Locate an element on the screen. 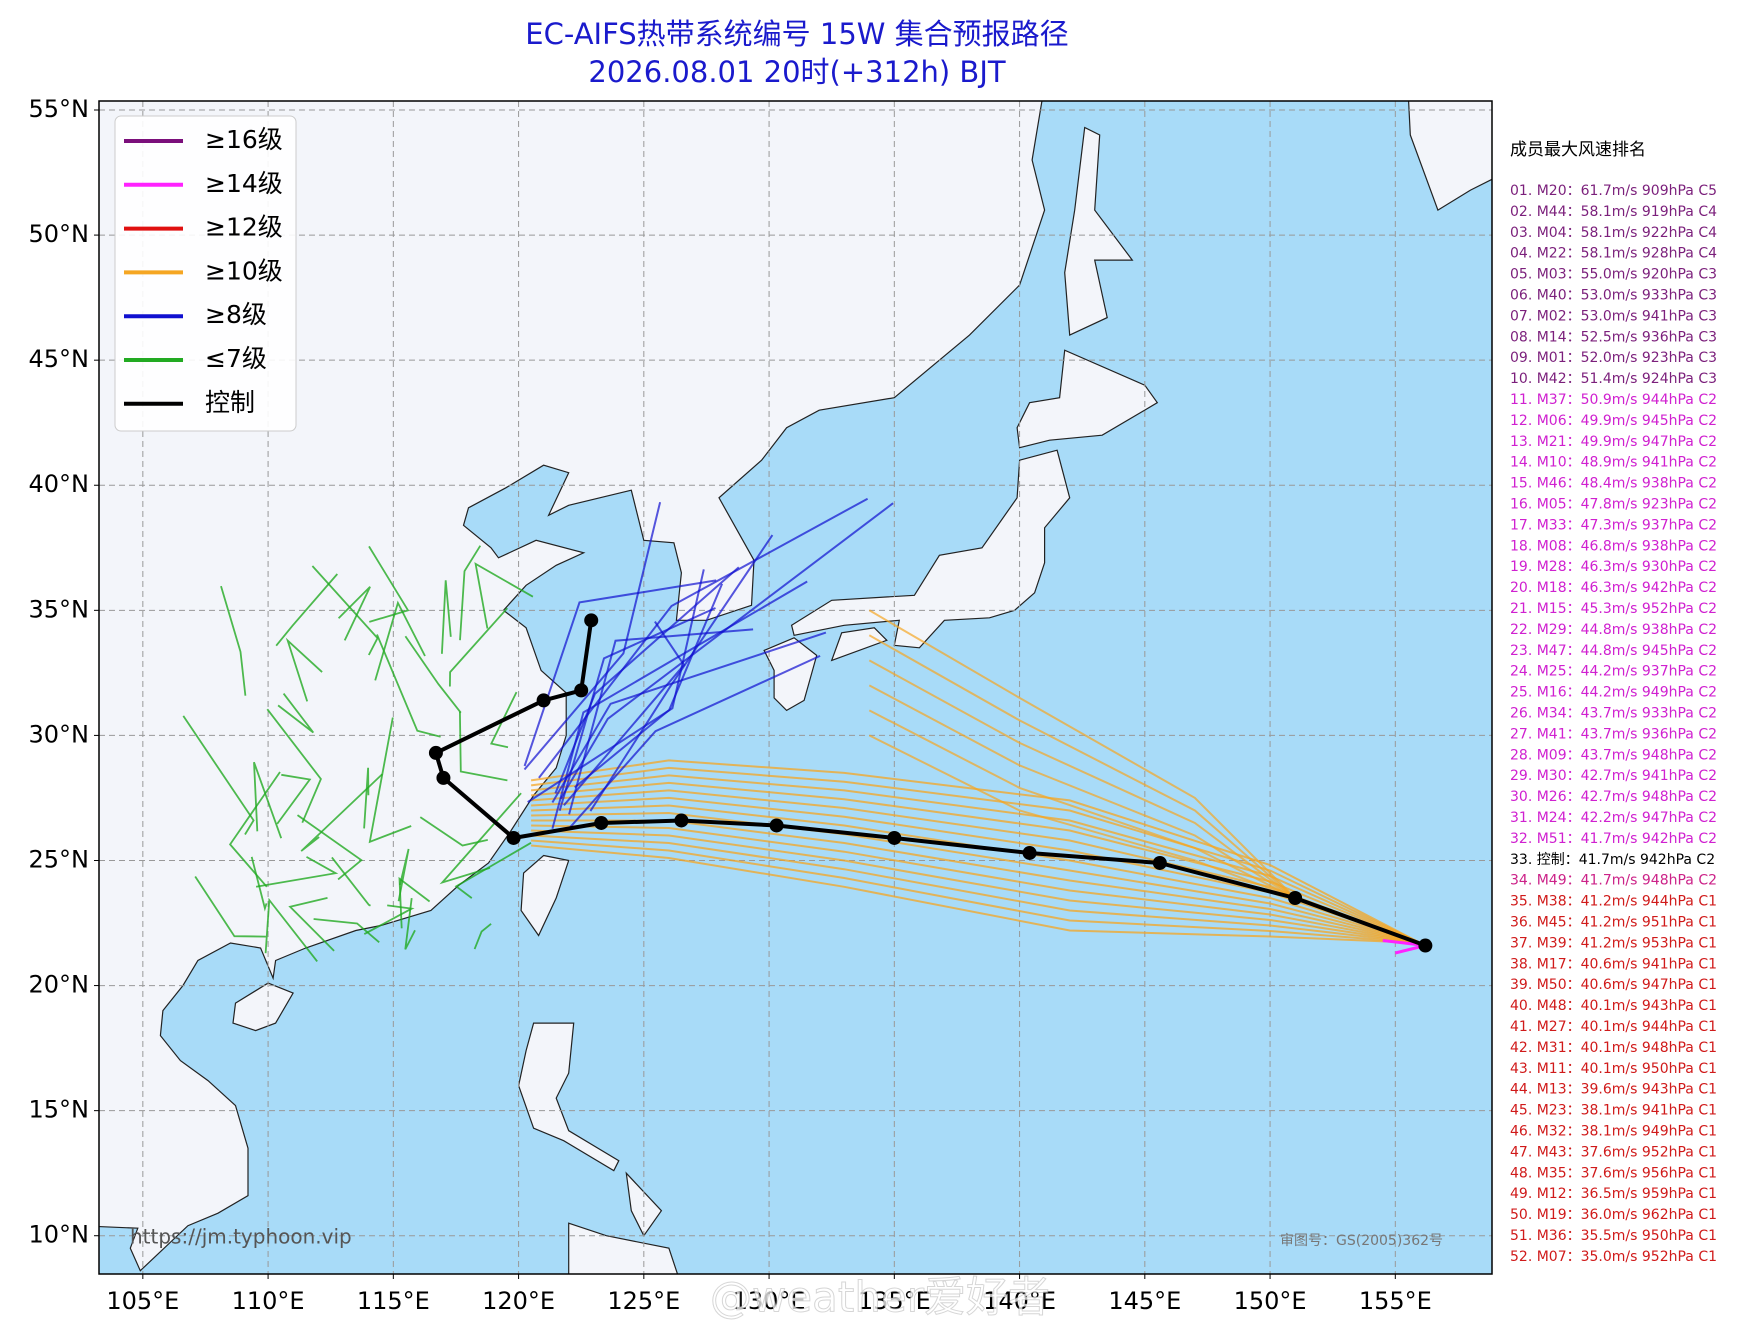 This screenshot has width=1761, height=1335. ranking-item: 36. M45：41.2m/s 951hPa C1 is located at coordinates (1613, 923).